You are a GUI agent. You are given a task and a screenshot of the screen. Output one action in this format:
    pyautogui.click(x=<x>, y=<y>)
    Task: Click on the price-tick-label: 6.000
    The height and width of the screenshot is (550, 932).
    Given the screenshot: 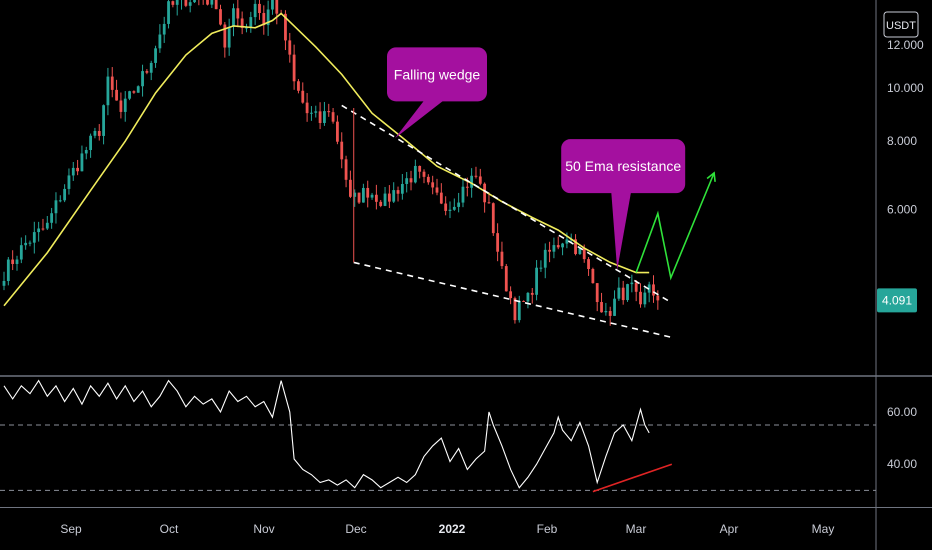 What is the action you would take?
    pyautogui.click(x=902, y=209)
    